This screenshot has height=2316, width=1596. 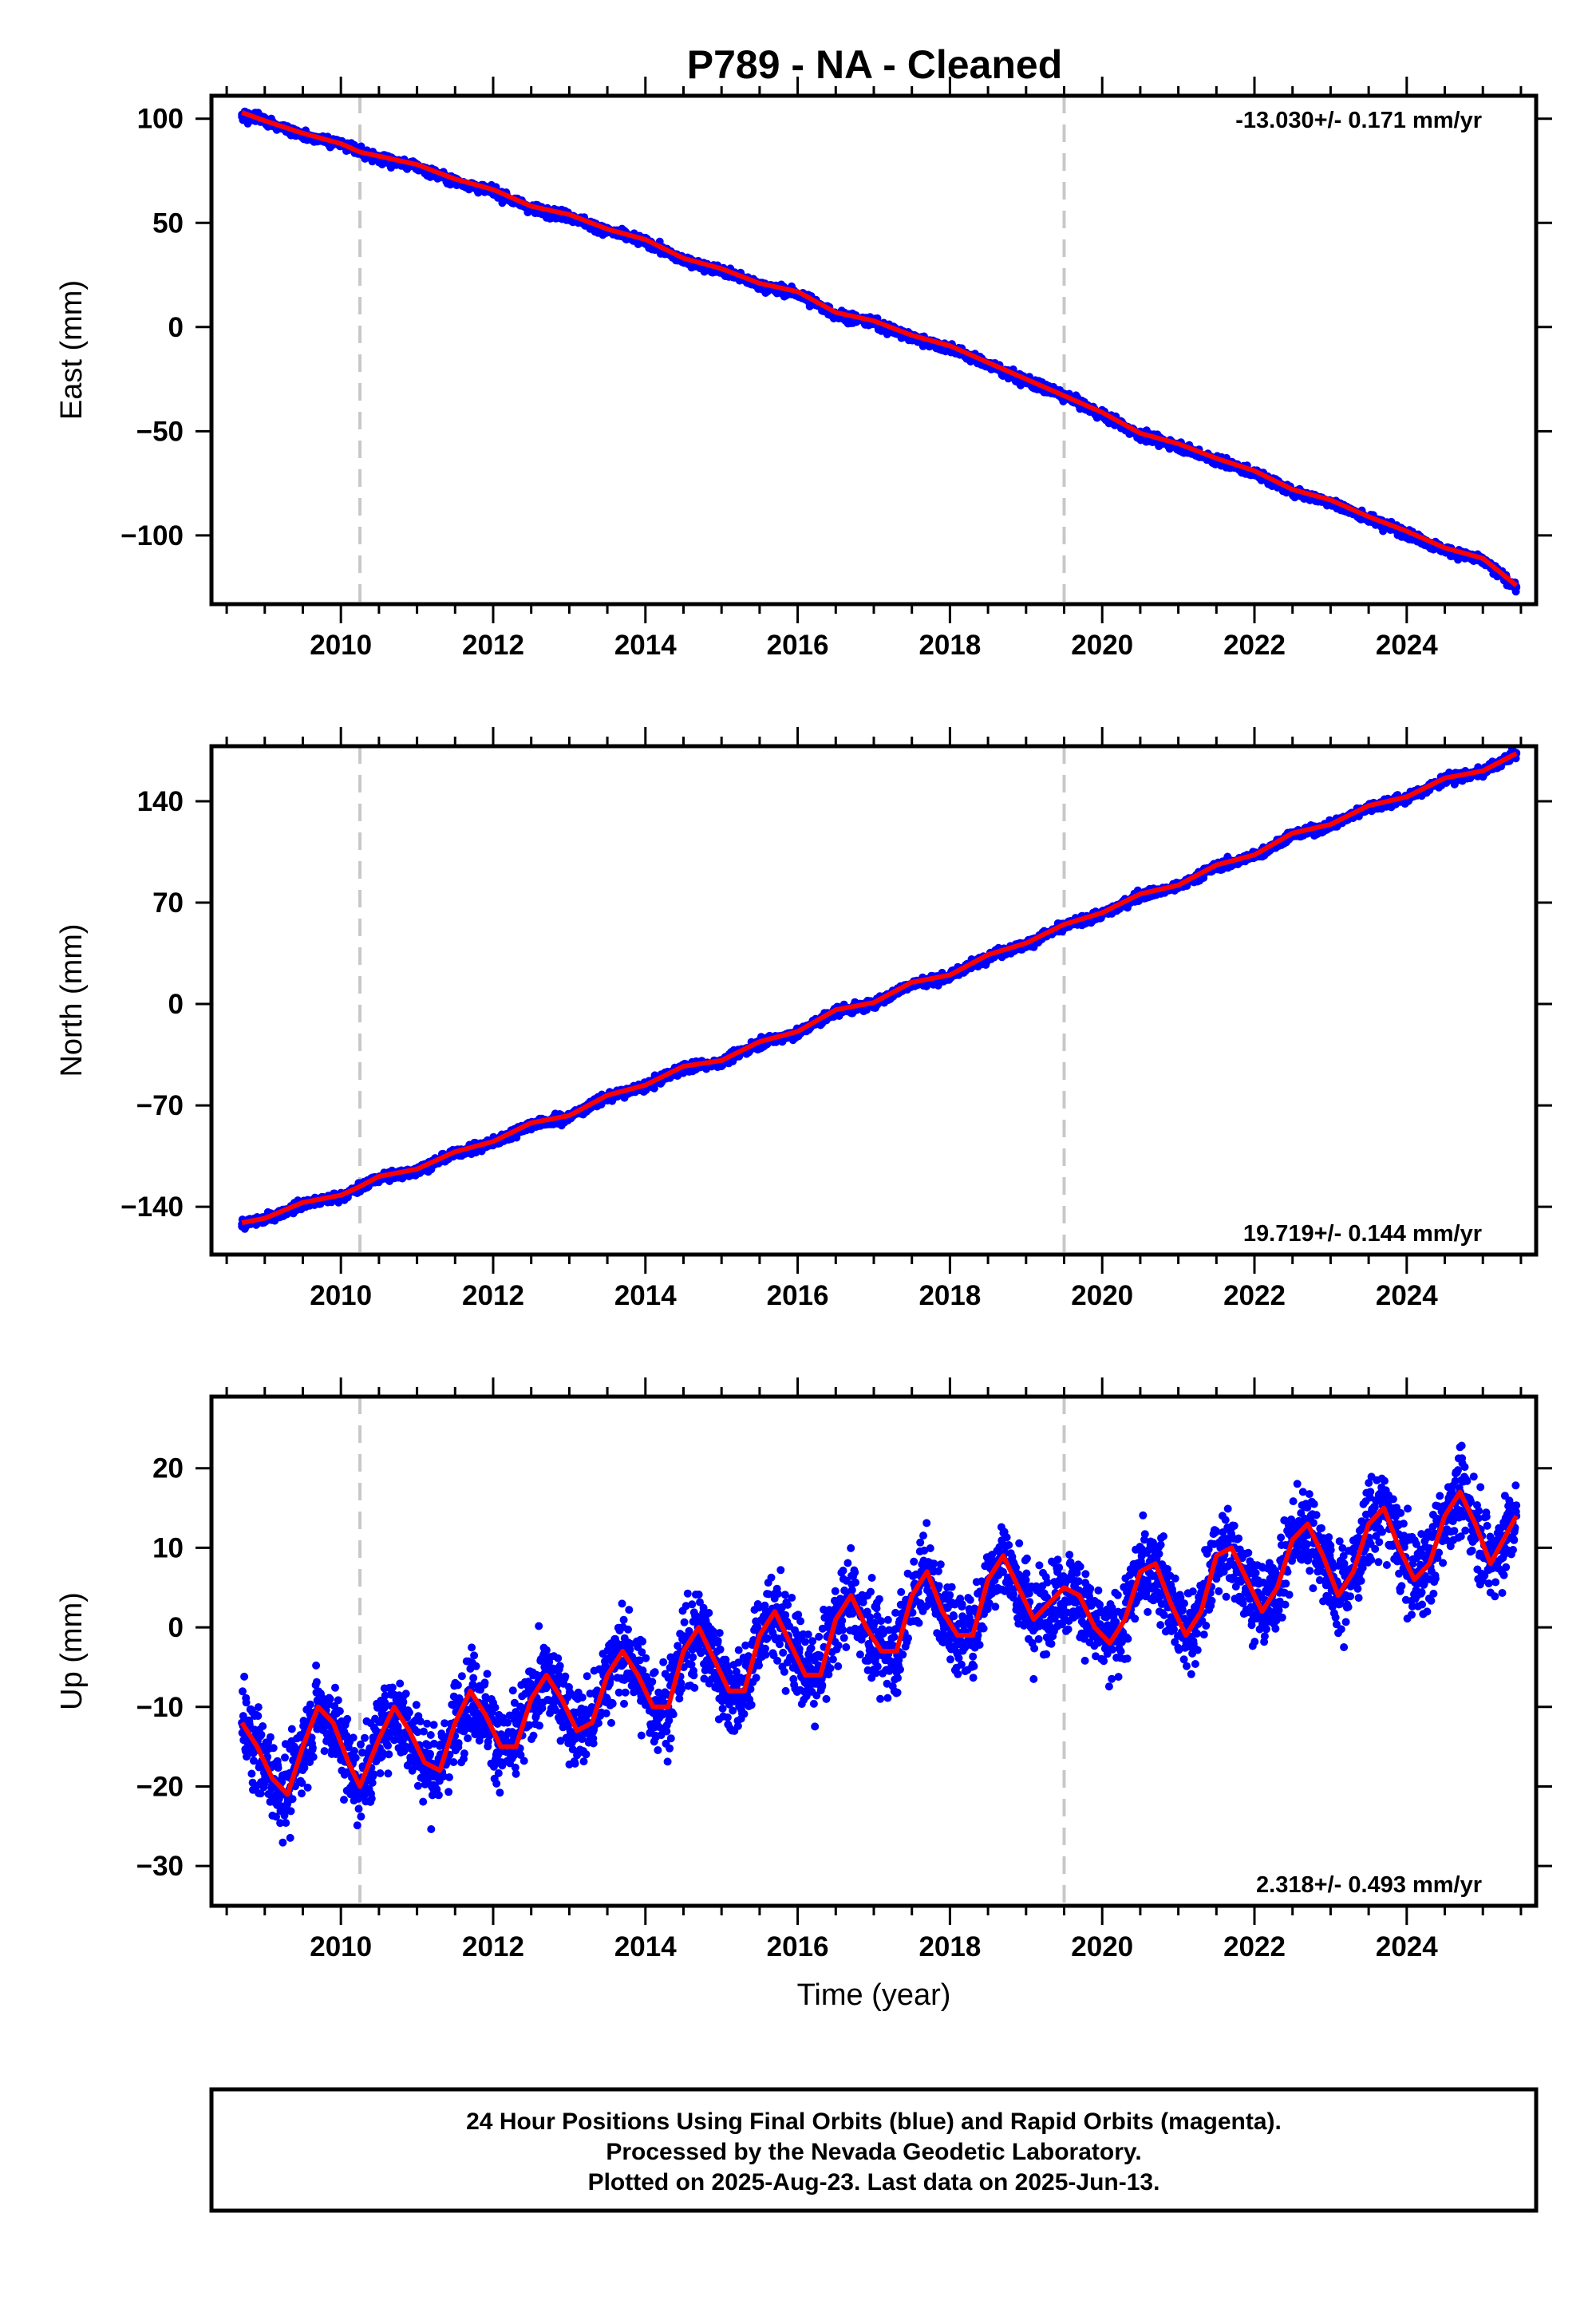 What do you see at coordinates (72, 350) in the screenshot?
I see `y-axis-label: East (mm)` at bounding box center [72, 350].